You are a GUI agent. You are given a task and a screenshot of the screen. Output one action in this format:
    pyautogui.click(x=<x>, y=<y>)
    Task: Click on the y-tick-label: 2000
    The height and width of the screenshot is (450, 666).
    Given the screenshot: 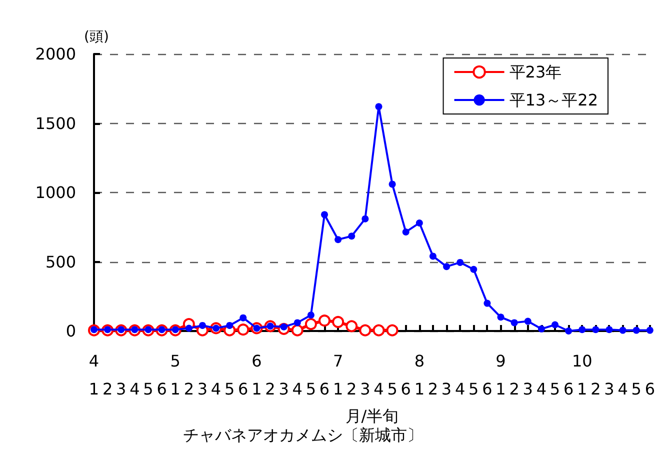 What is the action you would take?
    pyautogui.click(x=55, y=54)
    